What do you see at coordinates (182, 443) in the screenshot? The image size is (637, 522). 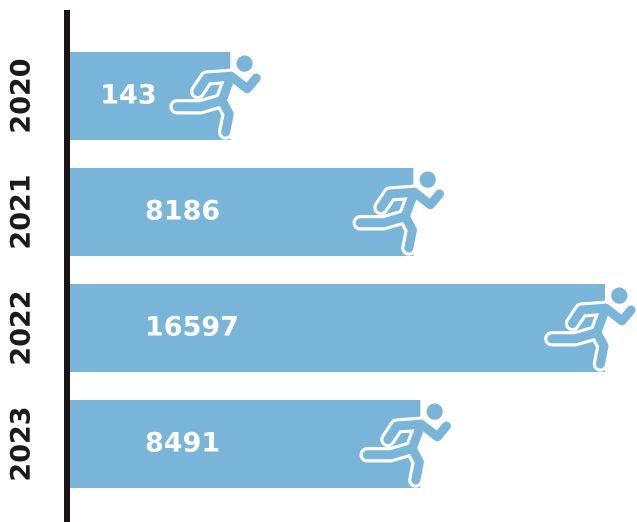 I see `value-label: 8491` at bounding box center [182, 443].